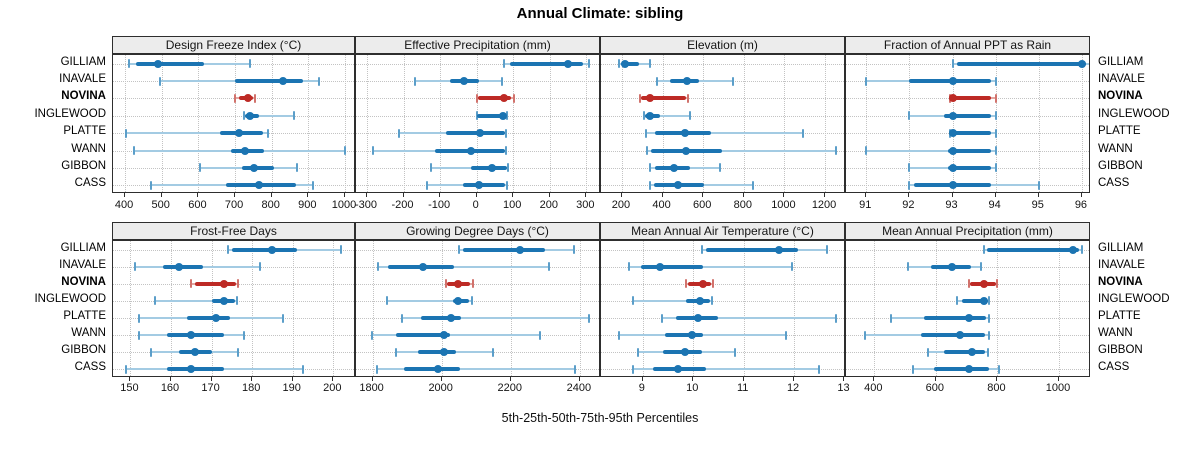 Image resolution: width=1200 pixels, height=450 pixels. I want to click on site-label-right: GIBBON, so click(1120, 165).